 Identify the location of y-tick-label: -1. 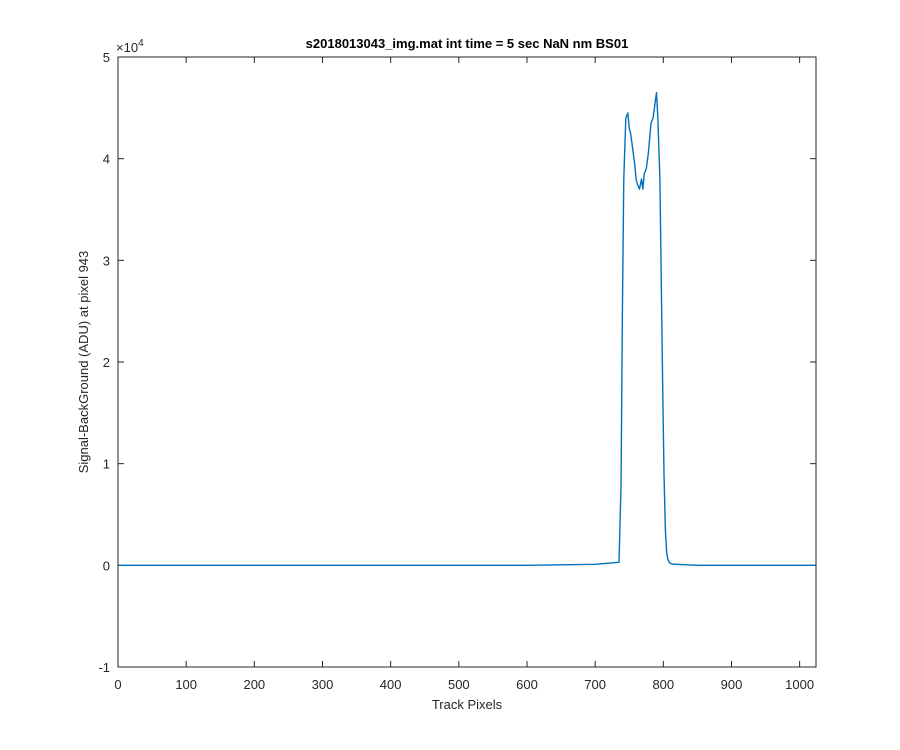
(104, 667).